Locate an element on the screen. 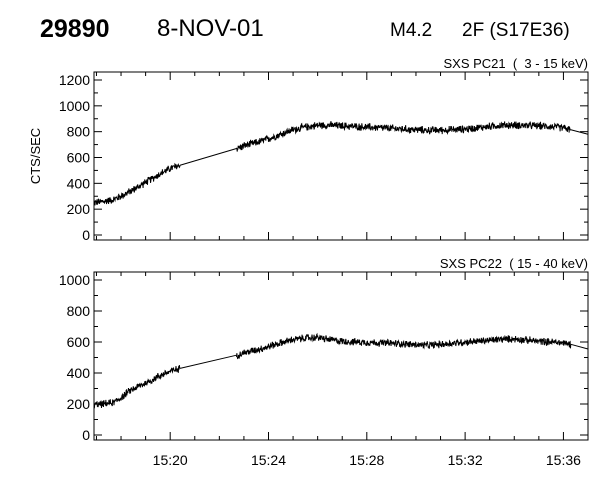  optical-class-location: 2F (S17E36) is located at coordinates (516, 30).